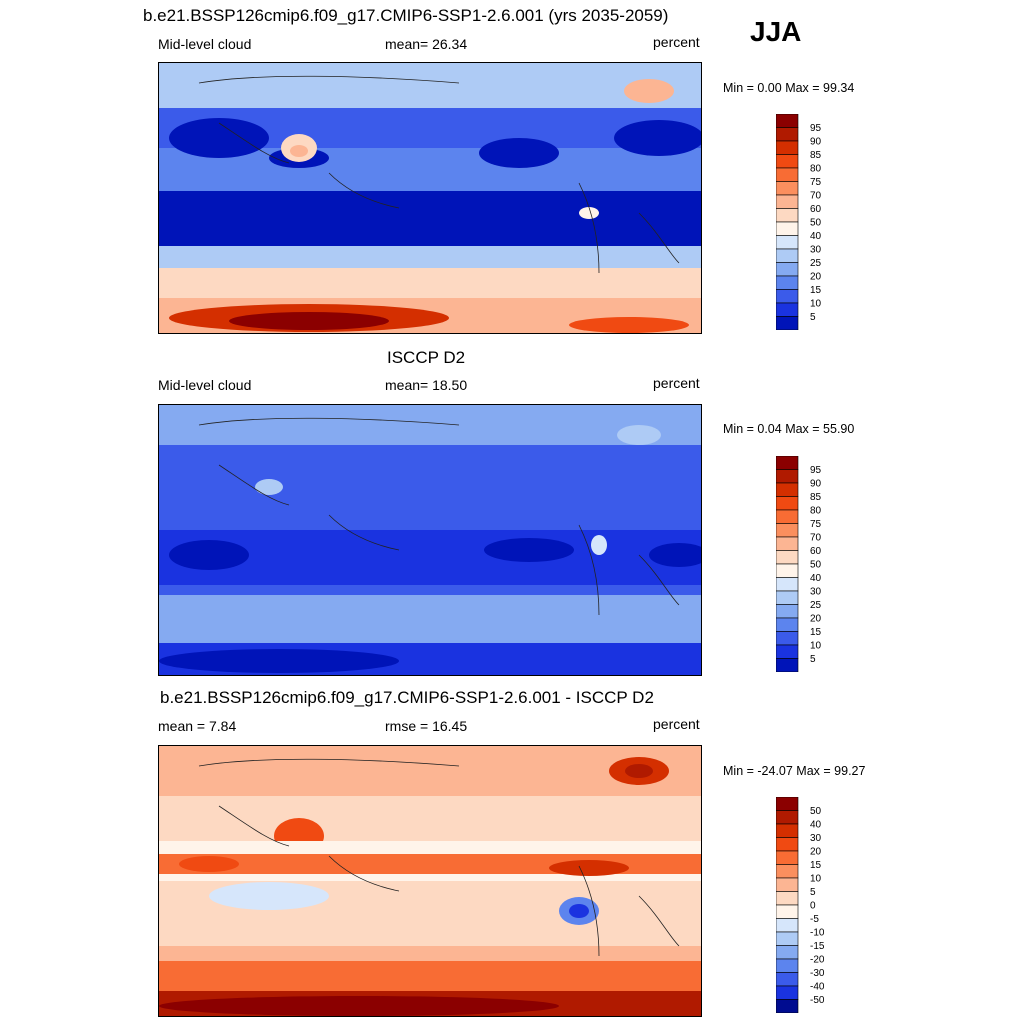 The image size is (1024, 1024). What do you see at coordinates (816, 155) in the screenshot?
I see `colorbar-tick-label: 85` at bounding box center [816, 155].